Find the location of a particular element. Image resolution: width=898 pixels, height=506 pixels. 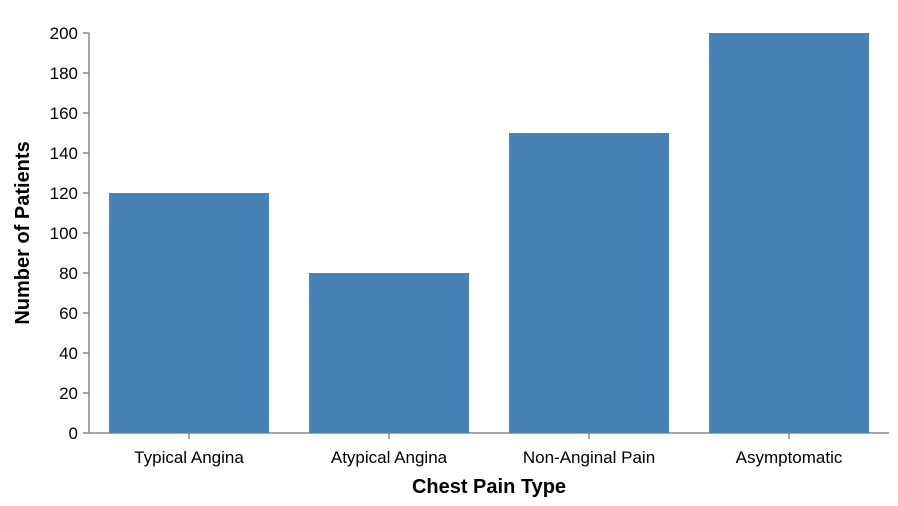

y-tick-label: 40 is located at coordinates (68, 353).